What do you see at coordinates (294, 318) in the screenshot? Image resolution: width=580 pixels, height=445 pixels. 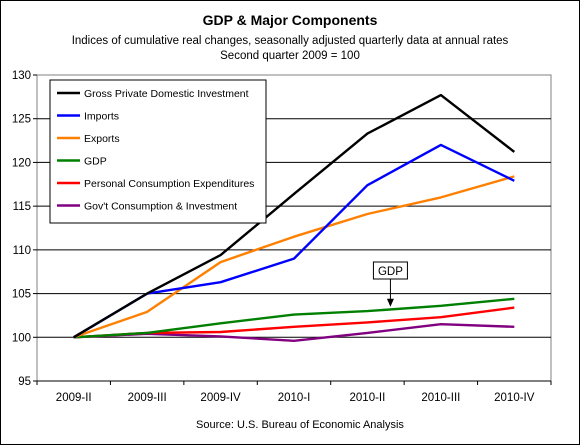 I see `series-line` at bounding box center [294, 318].